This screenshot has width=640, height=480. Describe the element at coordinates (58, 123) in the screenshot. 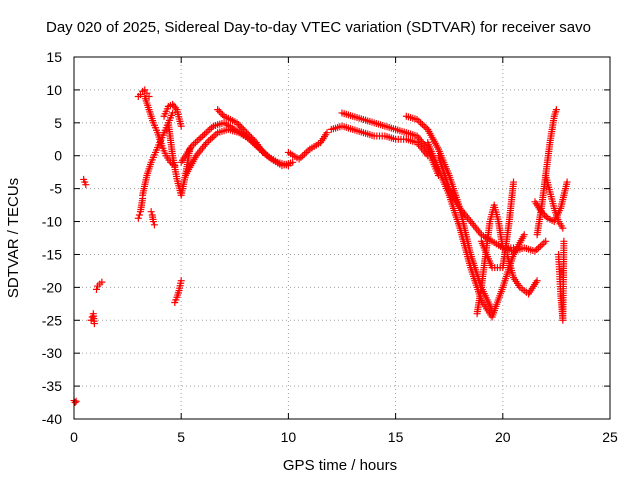

I see `y-tick-label: 5` at that location.